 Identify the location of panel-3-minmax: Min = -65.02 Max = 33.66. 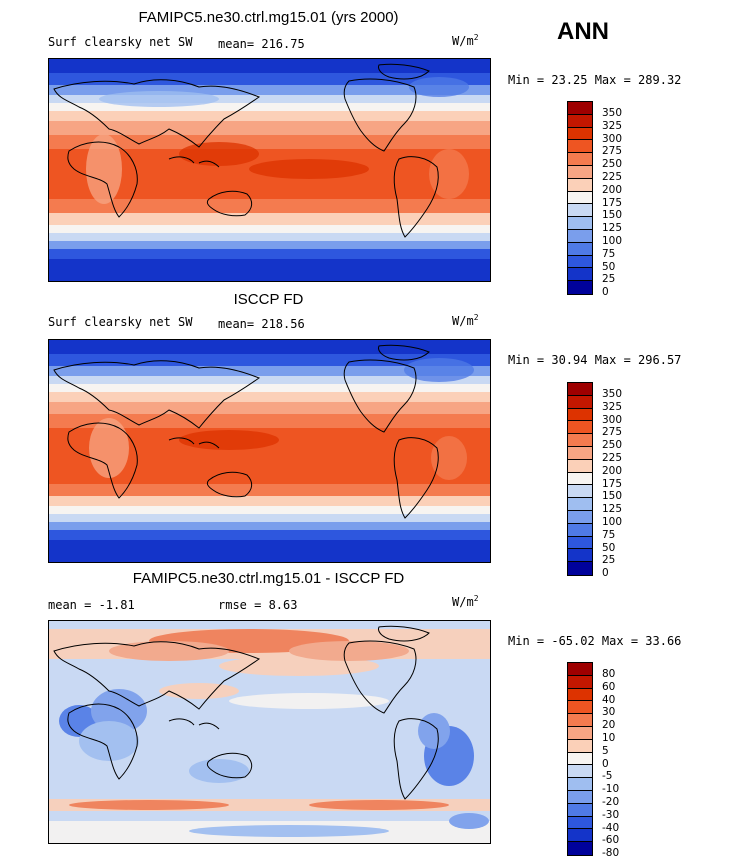
(595, 641).